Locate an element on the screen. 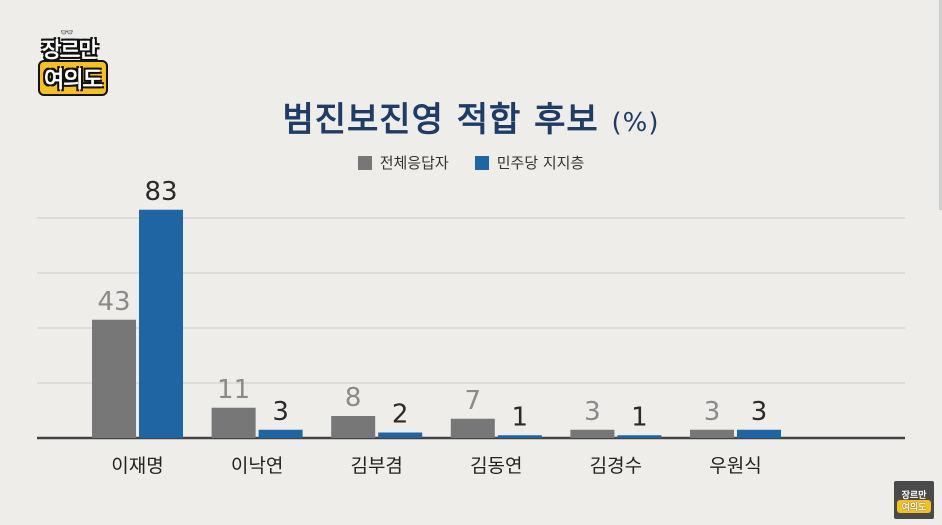 The width and height of the screenshot is (942, 525). category-label: 김경수 is located at coordinates (616, 466).